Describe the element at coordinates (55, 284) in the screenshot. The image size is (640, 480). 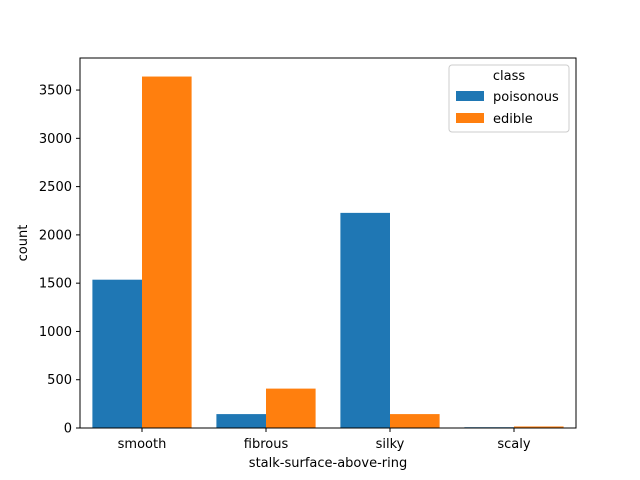
I see `y-tick-label-1500: 1500` at that location.